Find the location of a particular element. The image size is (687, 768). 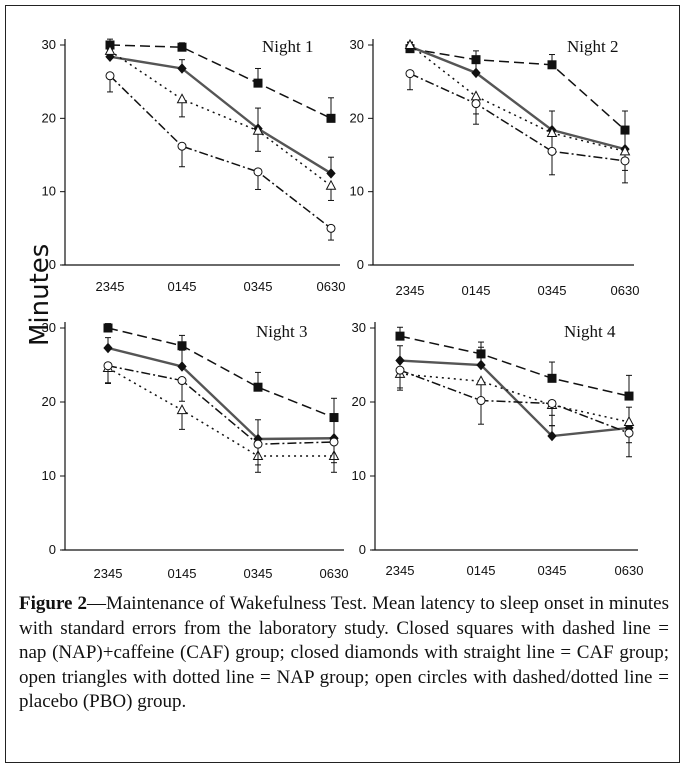

caption-label: Figure 2 is located at coordinates (53, 603).